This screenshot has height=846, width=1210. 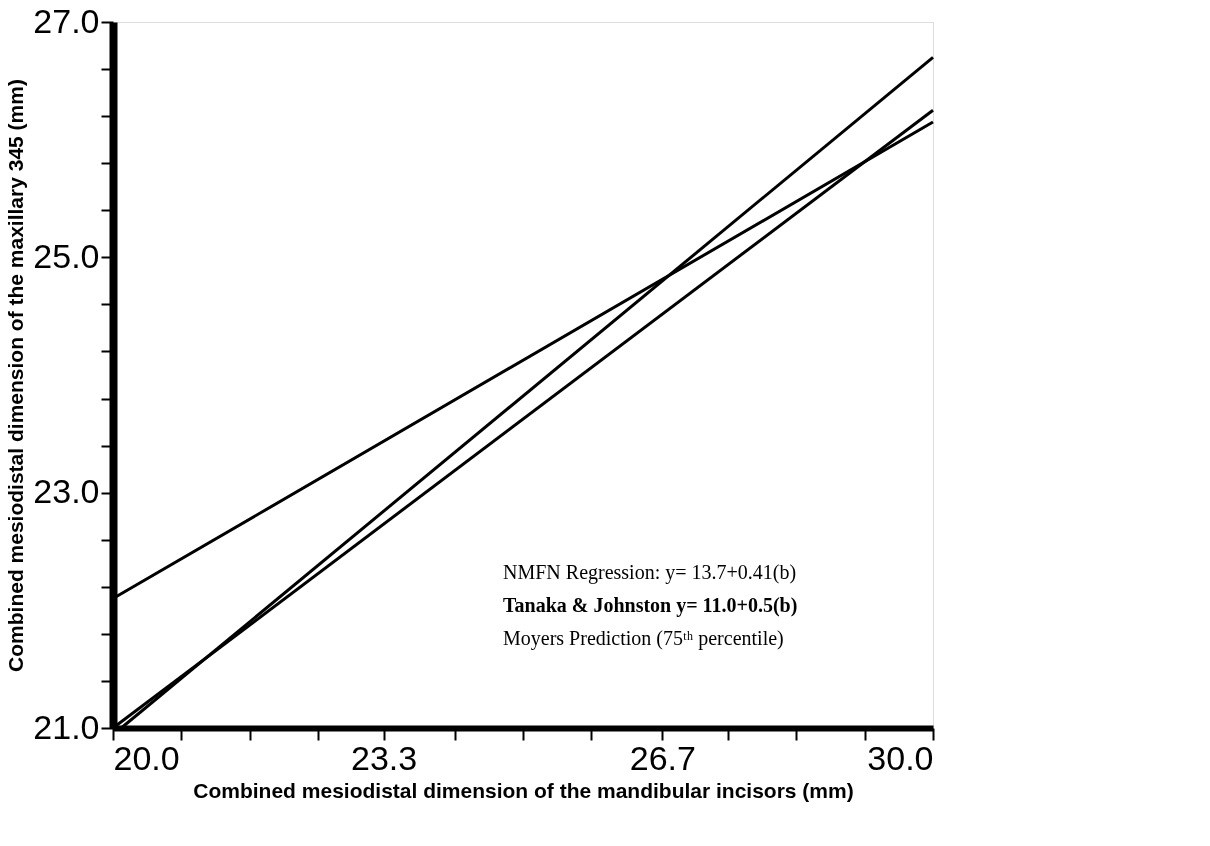 What do you see at coordinates (662, 757) in the screenshot?
I see `x-tick-label: 26.7` at bounding box center [662, 757].